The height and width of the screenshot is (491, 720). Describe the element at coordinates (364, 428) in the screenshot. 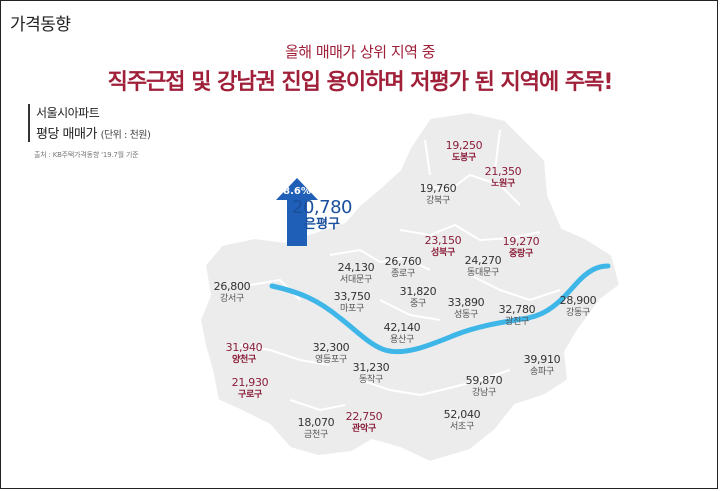

I see `district-name: 관악구` at that location.